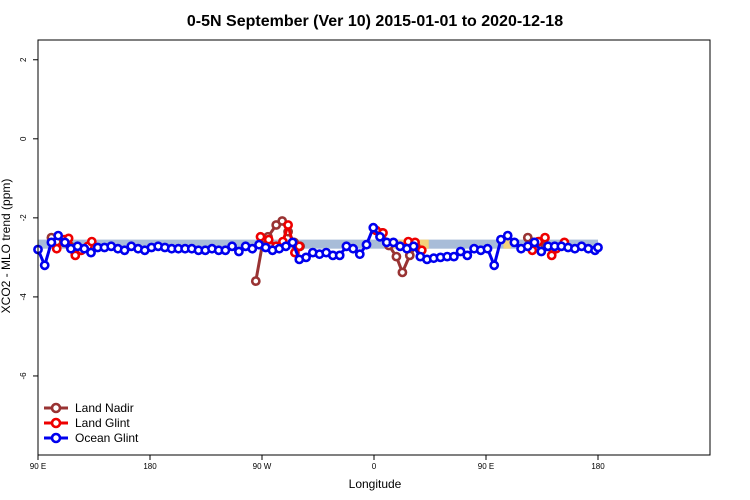 The width and height of the screenshot is (750, 500). I want to click on series-layer, so click(318, 251).